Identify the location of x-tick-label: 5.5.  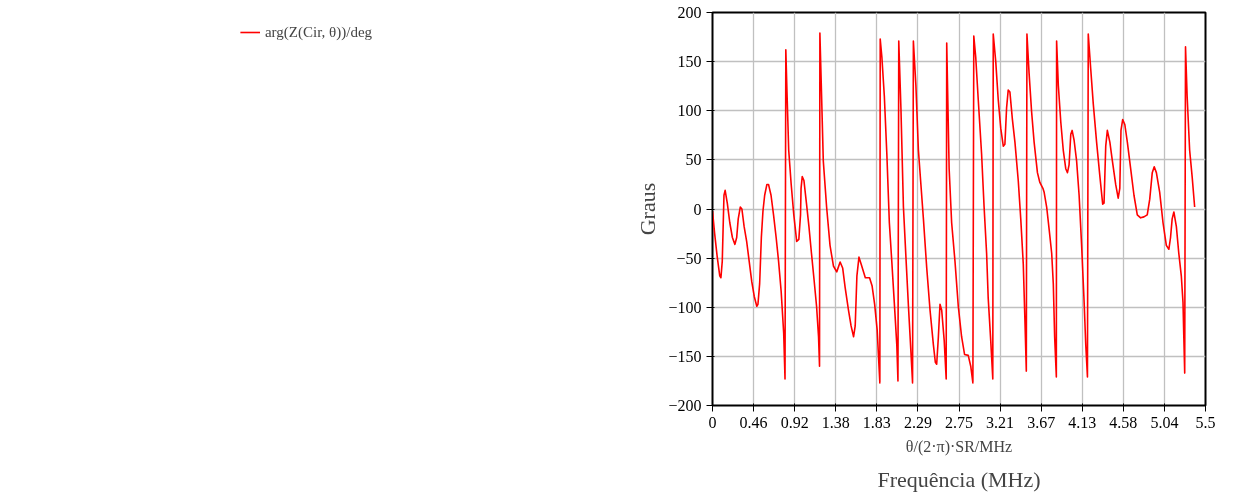
(1205, 422).